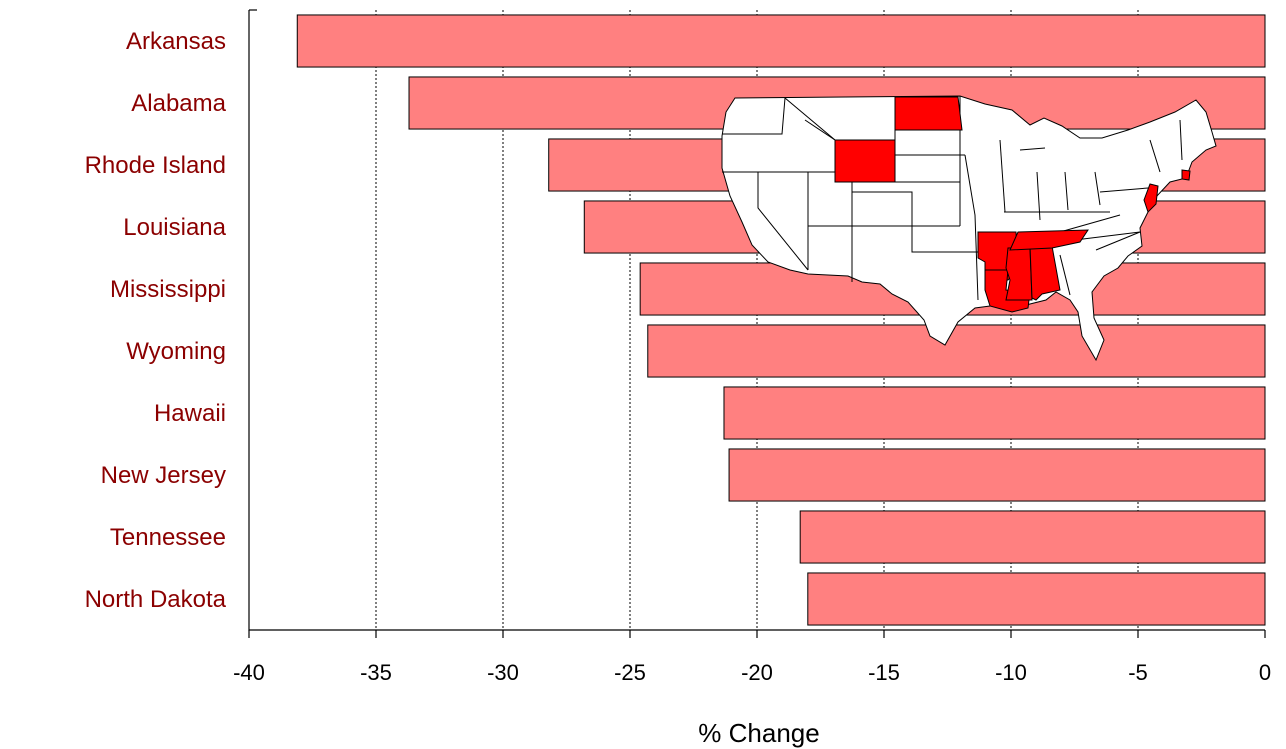  What do you see at coordinates (865, 161) in the screenshot?
I see `state-wyoming` at bounding box center [865, 161].